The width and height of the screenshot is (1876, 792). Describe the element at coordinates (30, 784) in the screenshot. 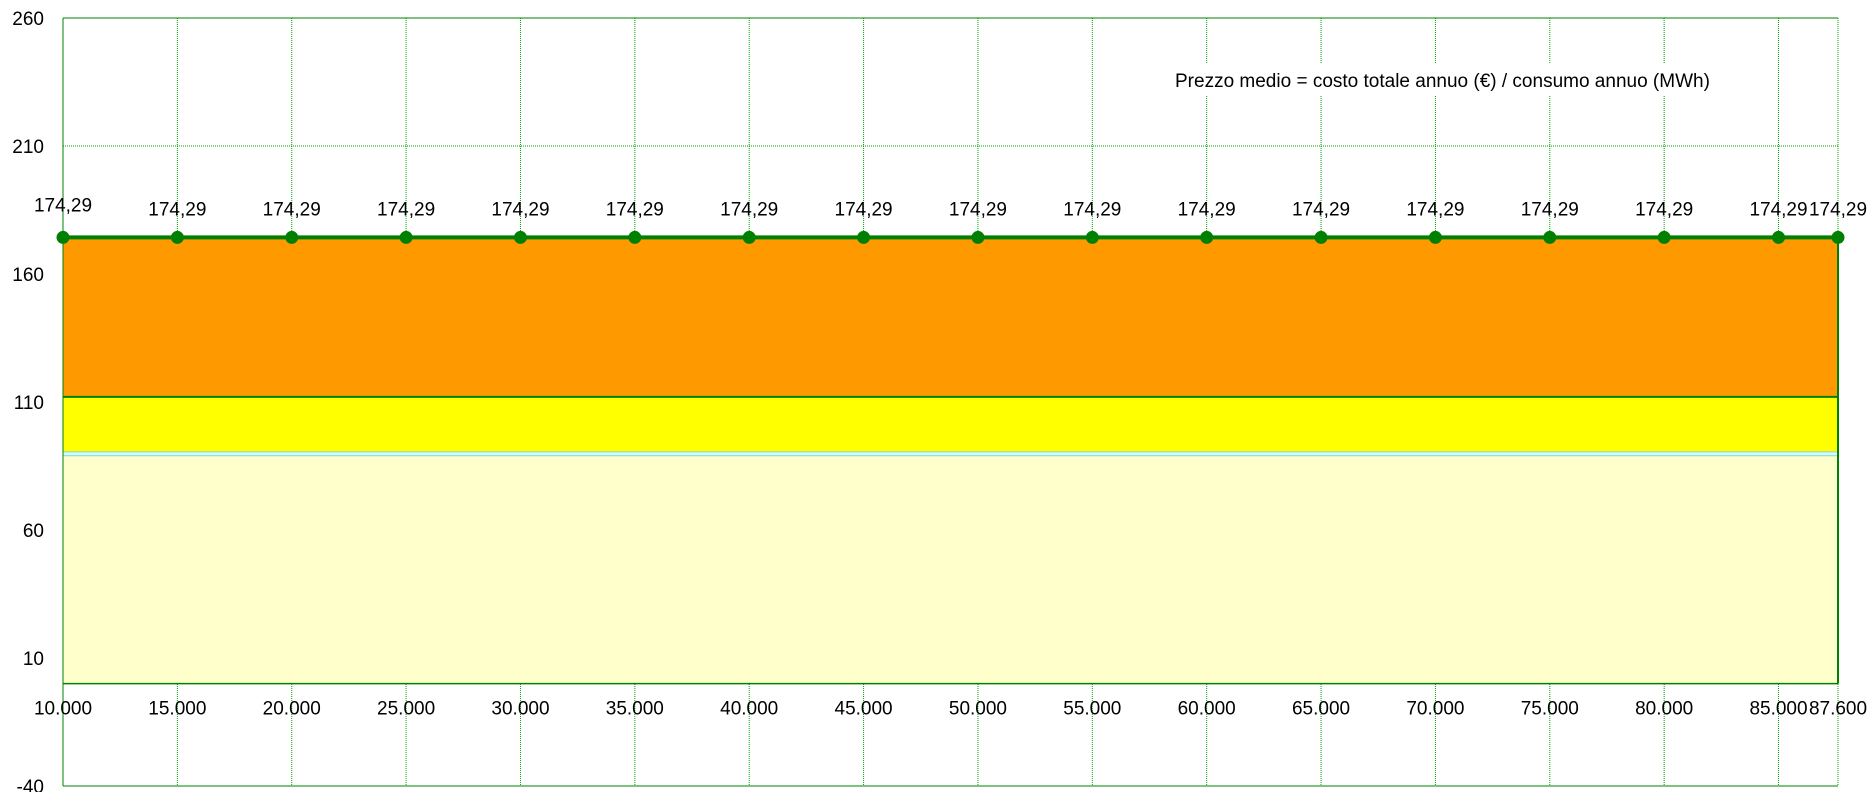

I see `y-tick-label: -40` at that location.